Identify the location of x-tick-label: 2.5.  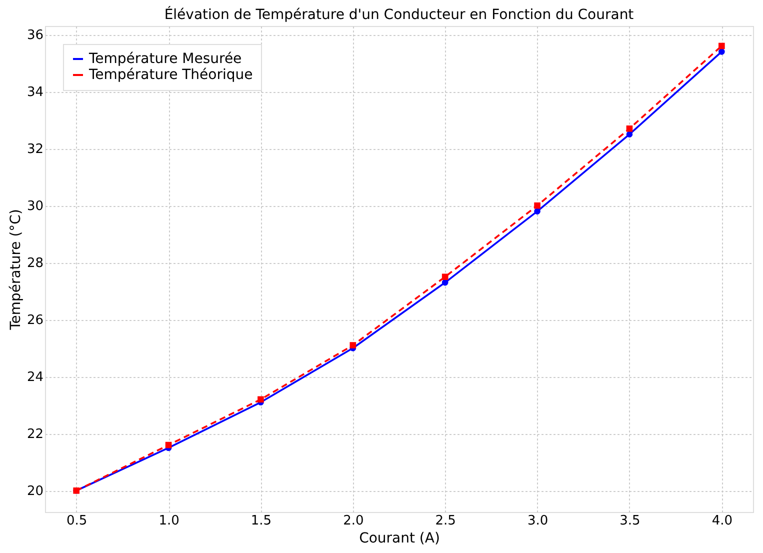
(445, 521).